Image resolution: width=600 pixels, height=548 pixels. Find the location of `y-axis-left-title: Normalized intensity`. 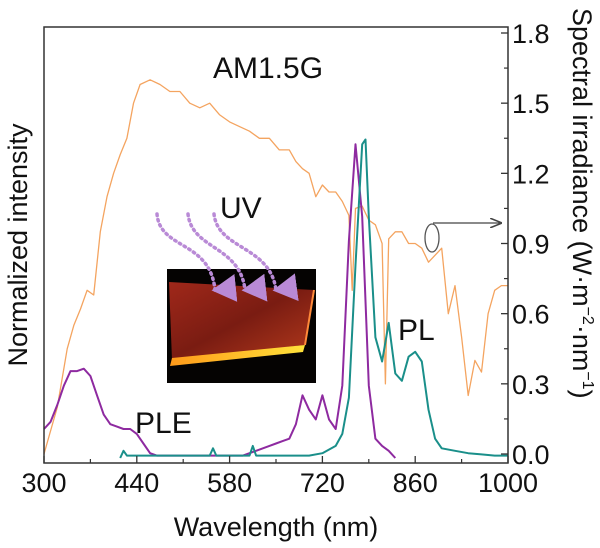

y-axis-left-title: Normalized intensity is located at coordinates (18, 245).